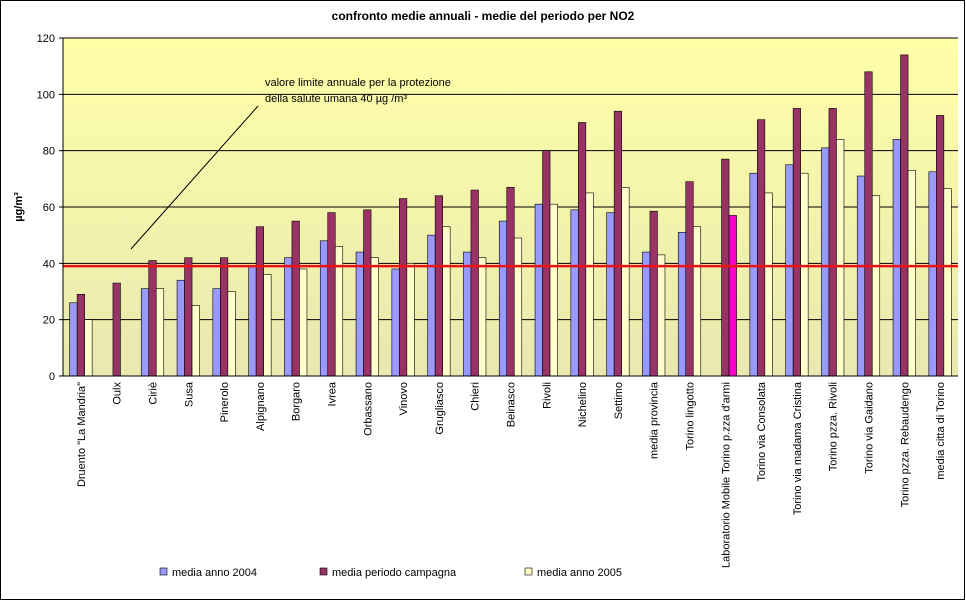 This screenshot has width=966, height=601. What do you see at coordinates (49, 264) in the screenshot?
I see `y-tick-label: 40` at bounding box center [49, 264].